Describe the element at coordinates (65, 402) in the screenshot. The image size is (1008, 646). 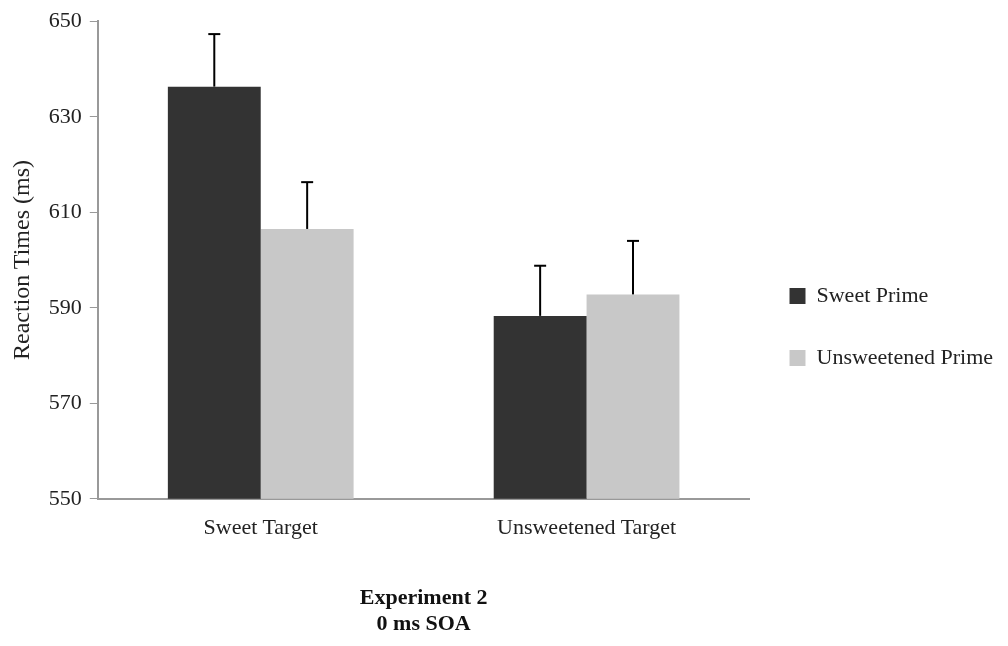
I see `y-tick-label: 570` at that location.